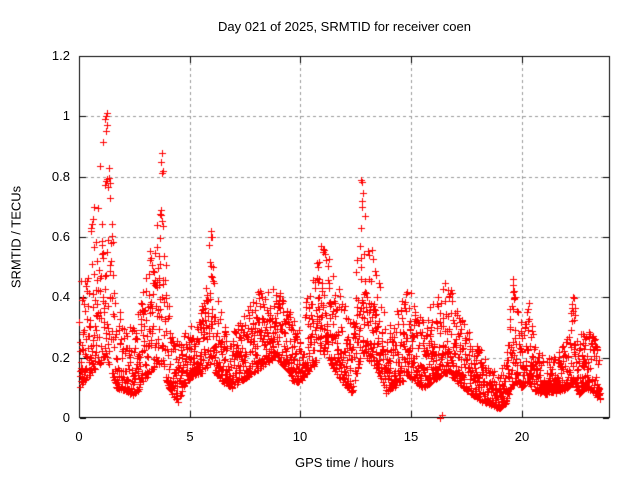 The image size is (640, 480). I want to click on y-tick-label: 0.8, so click(60, 176).